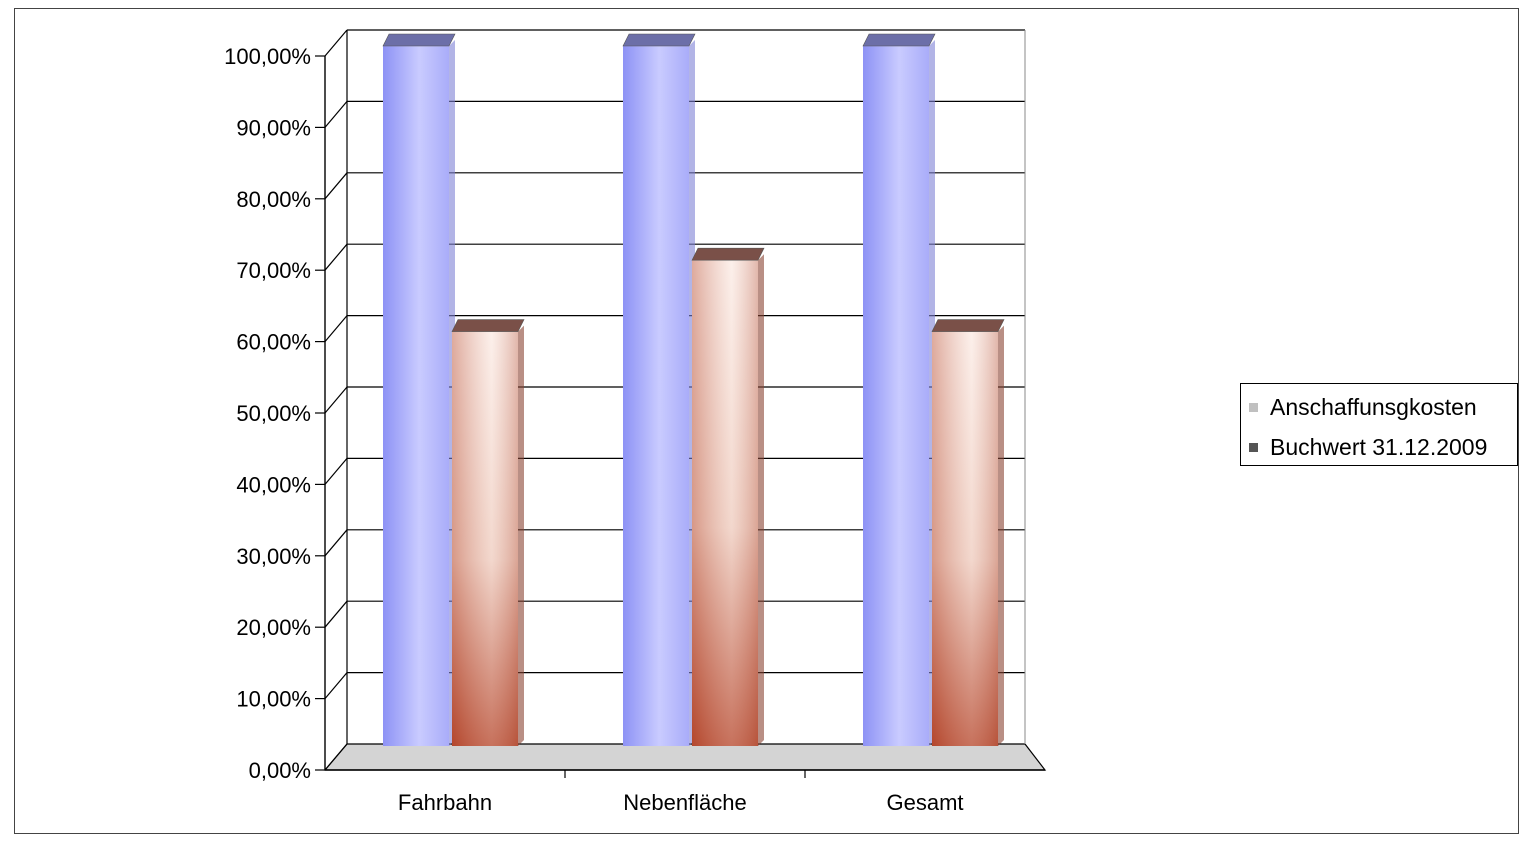  Describe the element at coordinates (1253, 447) in the screenshot. I see `legend-swatch-buchwert` at that location.